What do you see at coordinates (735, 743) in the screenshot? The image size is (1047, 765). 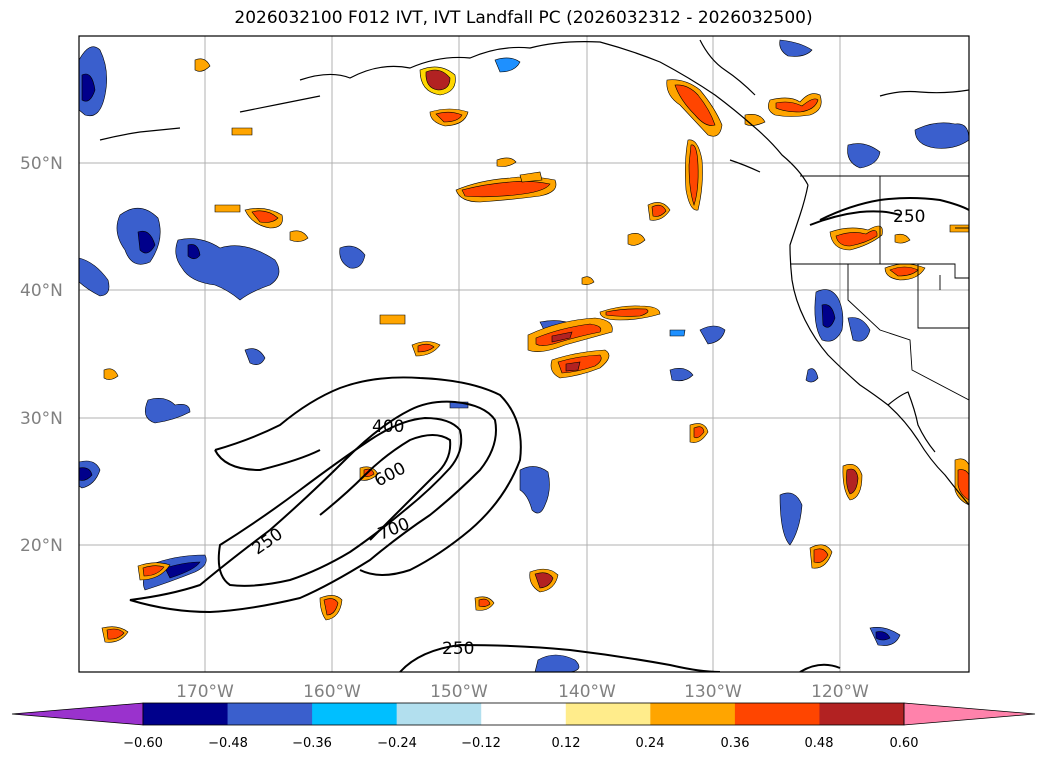 I see `colorbar-tick: 0.36` at bounding box center [735, 743].